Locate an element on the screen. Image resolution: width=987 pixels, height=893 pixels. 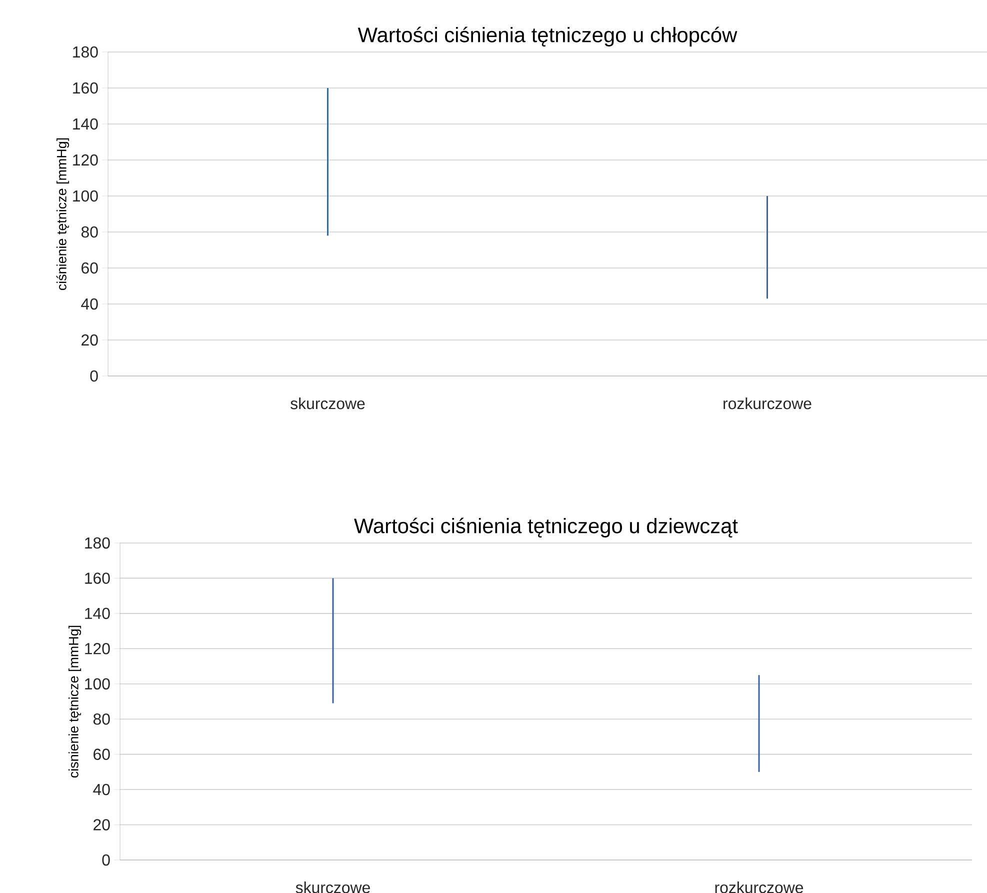
chart-title: Wartości ciśnienia tętniczego u dziewcząt is located at coordinates (546, 528).